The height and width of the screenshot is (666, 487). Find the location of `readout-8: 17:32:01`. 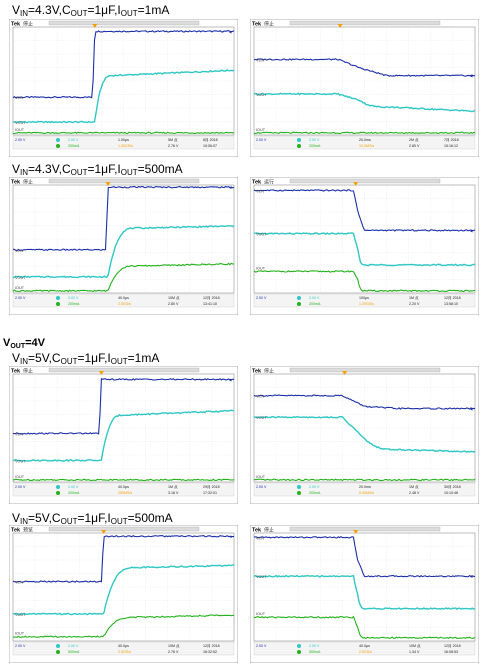

readout-8: 17:32:01 is located at coordinates (210, 493).